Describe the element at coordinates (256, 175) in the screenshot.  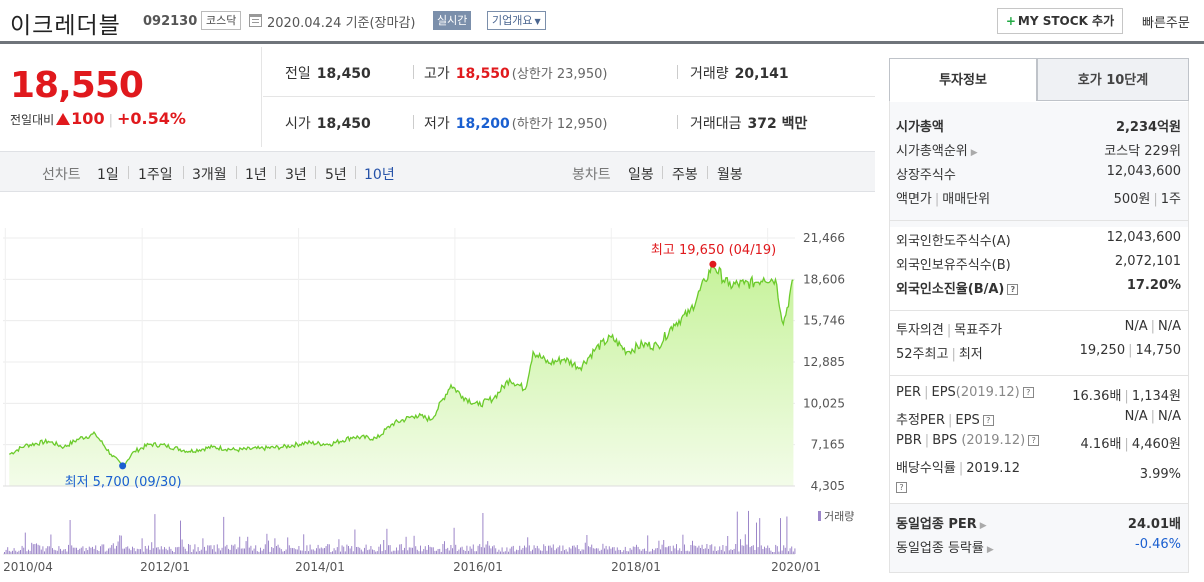
I see `period-1y: 1년` at that location.